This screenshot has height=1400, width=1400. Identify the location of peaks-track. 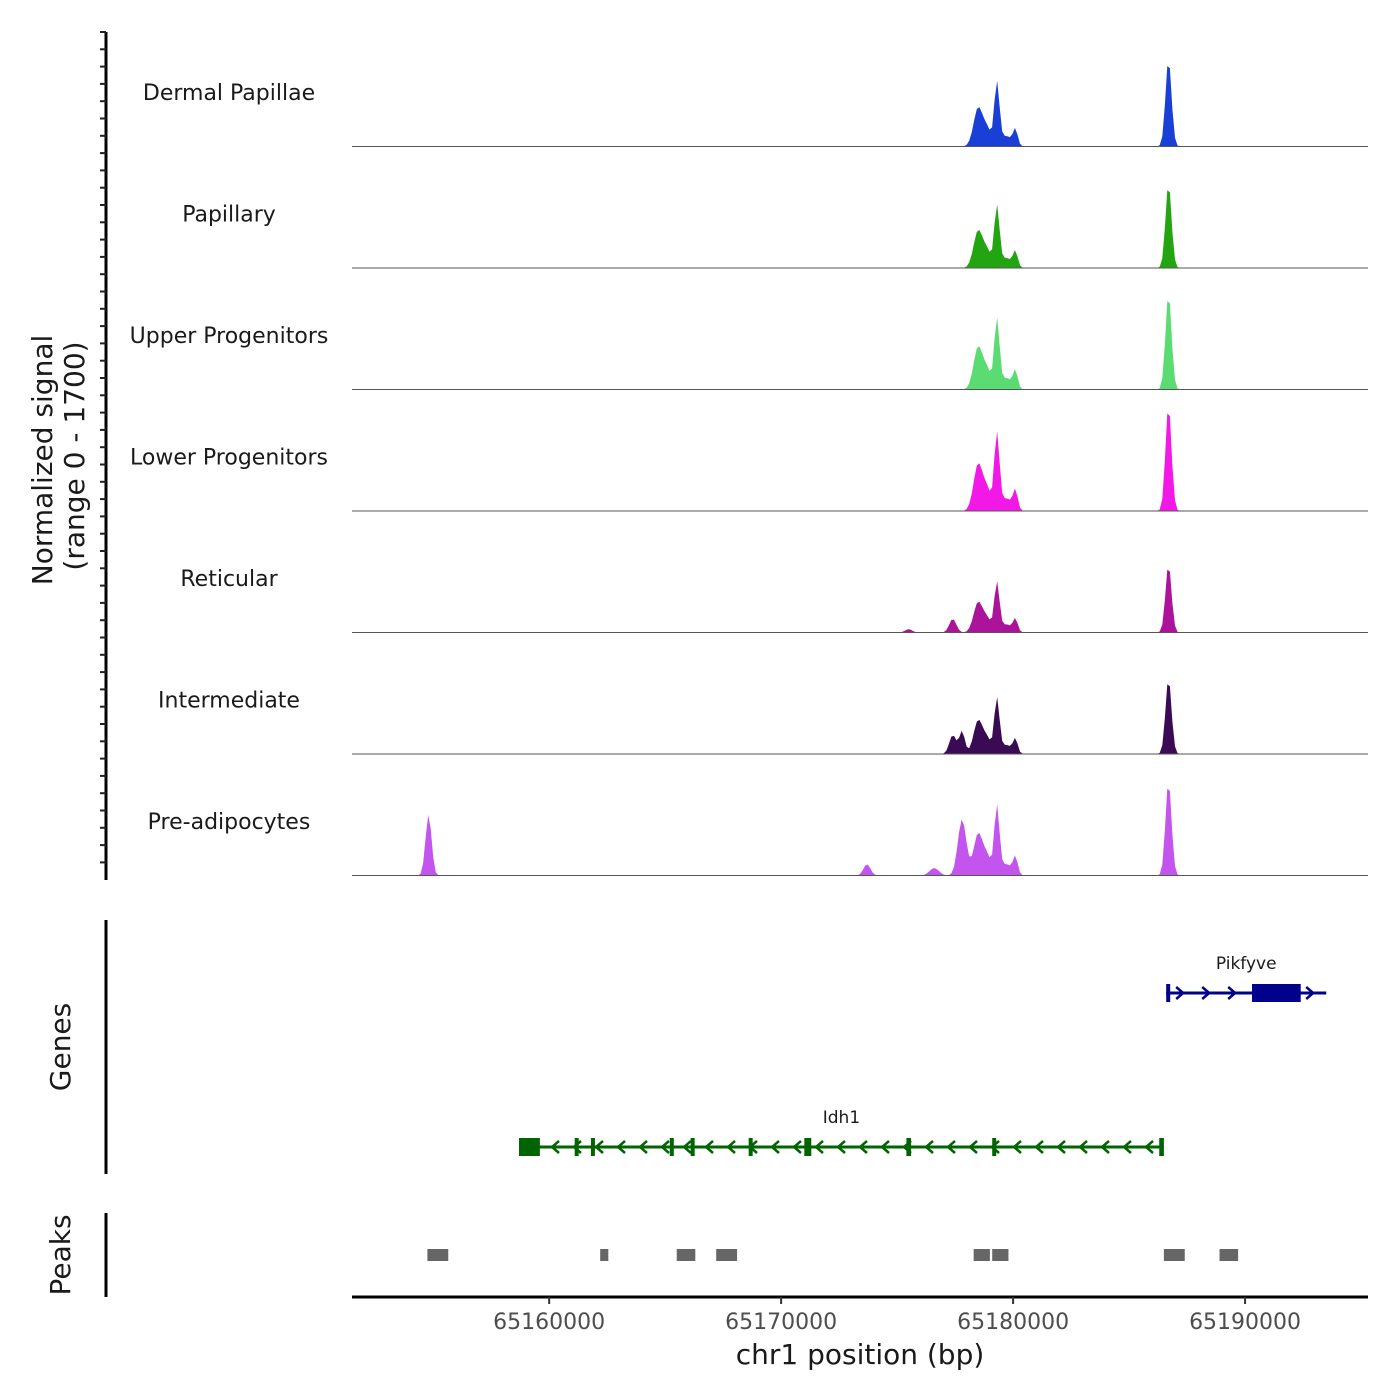
(833, 1255).